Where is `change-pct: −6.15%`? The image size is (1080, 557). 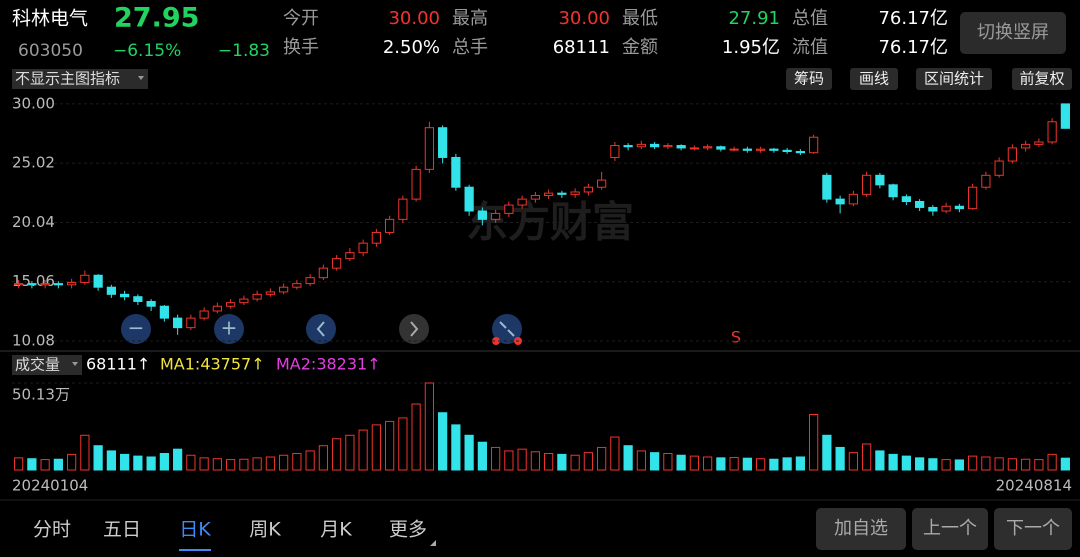
change-pct: −6.15% is located at coordinates (147, 51).